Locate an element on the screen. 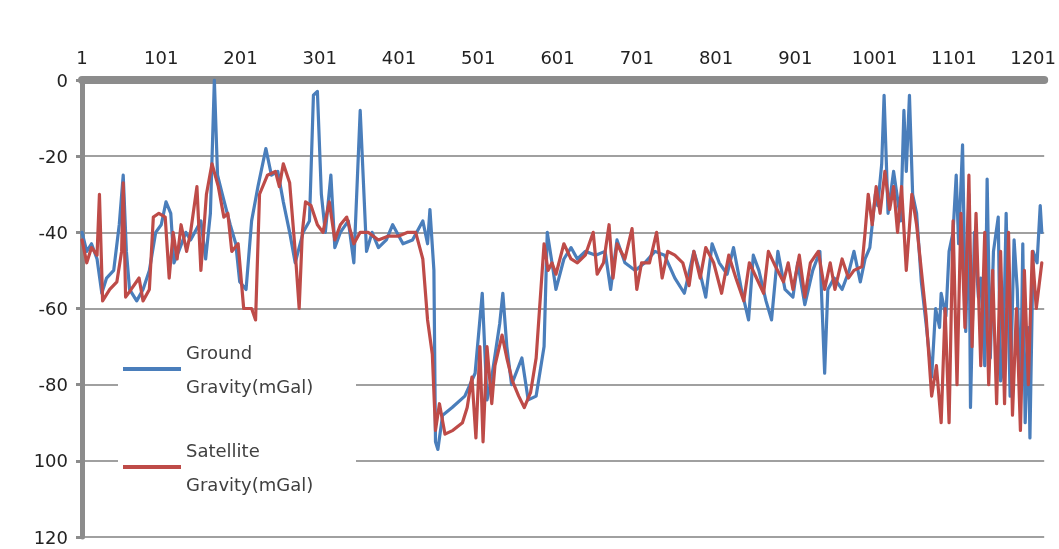 The width and height of the screenshot is (1059, 549). y-tick-label: -20 is located at coordinates (53, 156).